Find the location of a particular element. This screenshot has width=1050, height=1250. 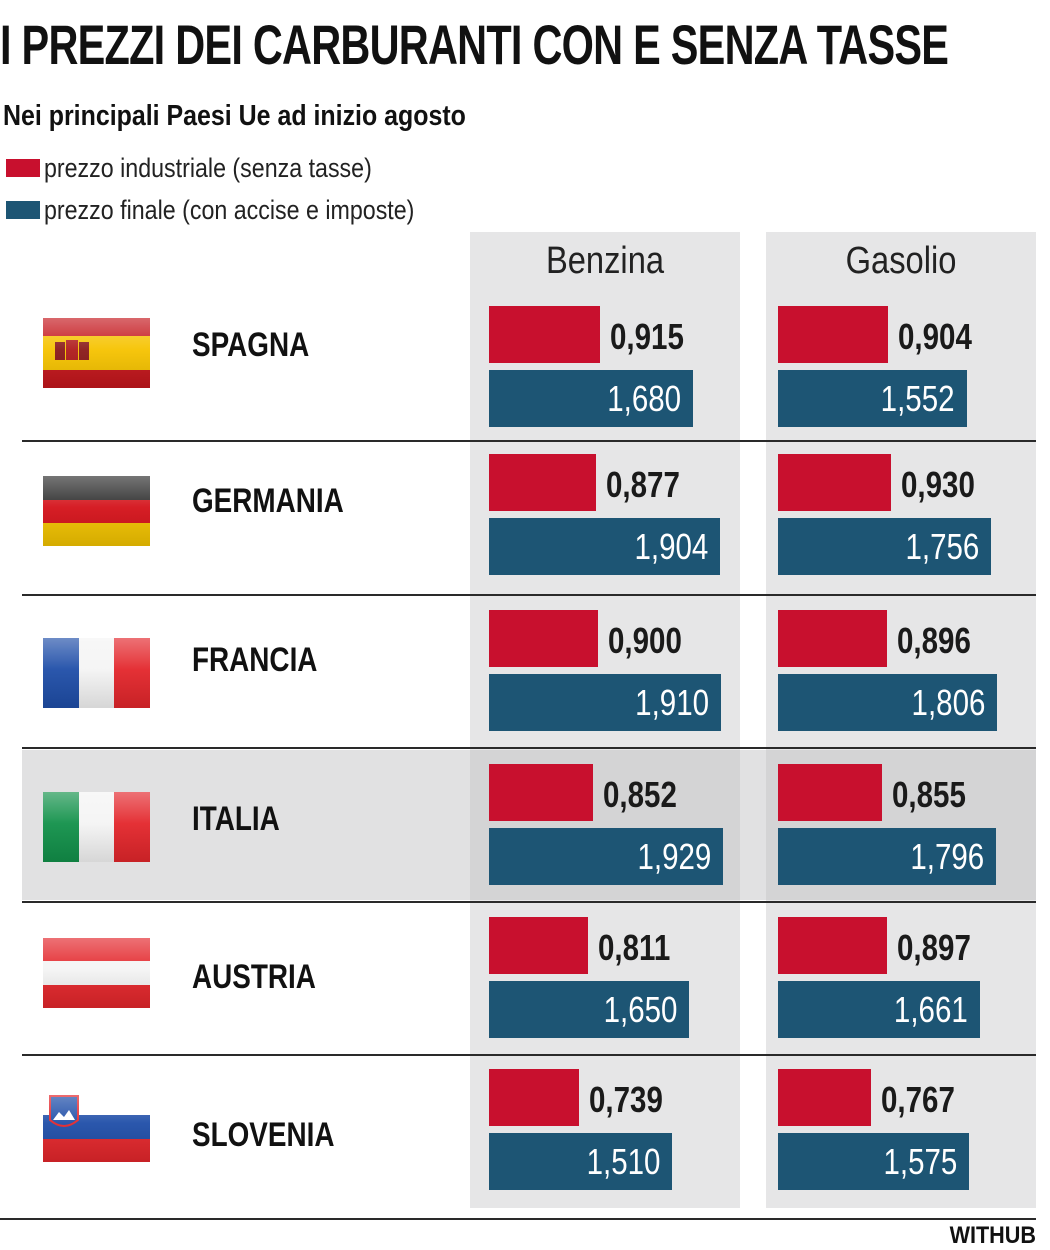

value-label-final: 1,796 is located at coordinates (947, 856).